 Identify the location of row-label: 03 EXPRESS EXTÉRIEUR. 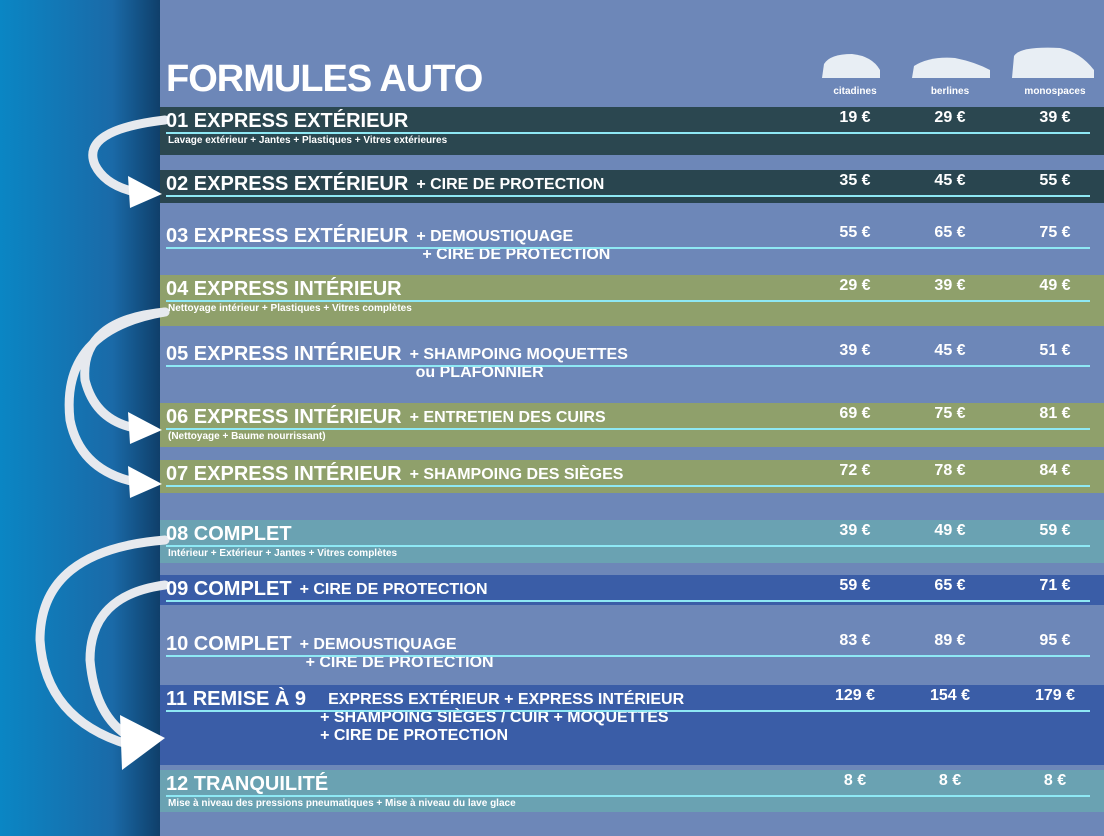
(287, 236).